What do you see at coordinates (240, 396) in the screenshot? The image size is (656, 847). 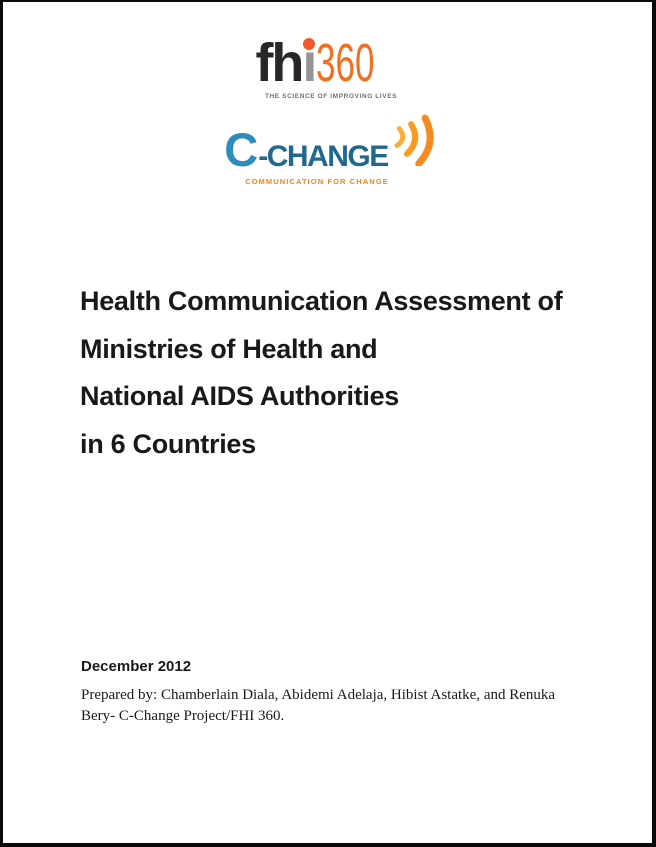 I see `report-title-line-3: National AIDS Authorities` at bounding box center [240, 396].